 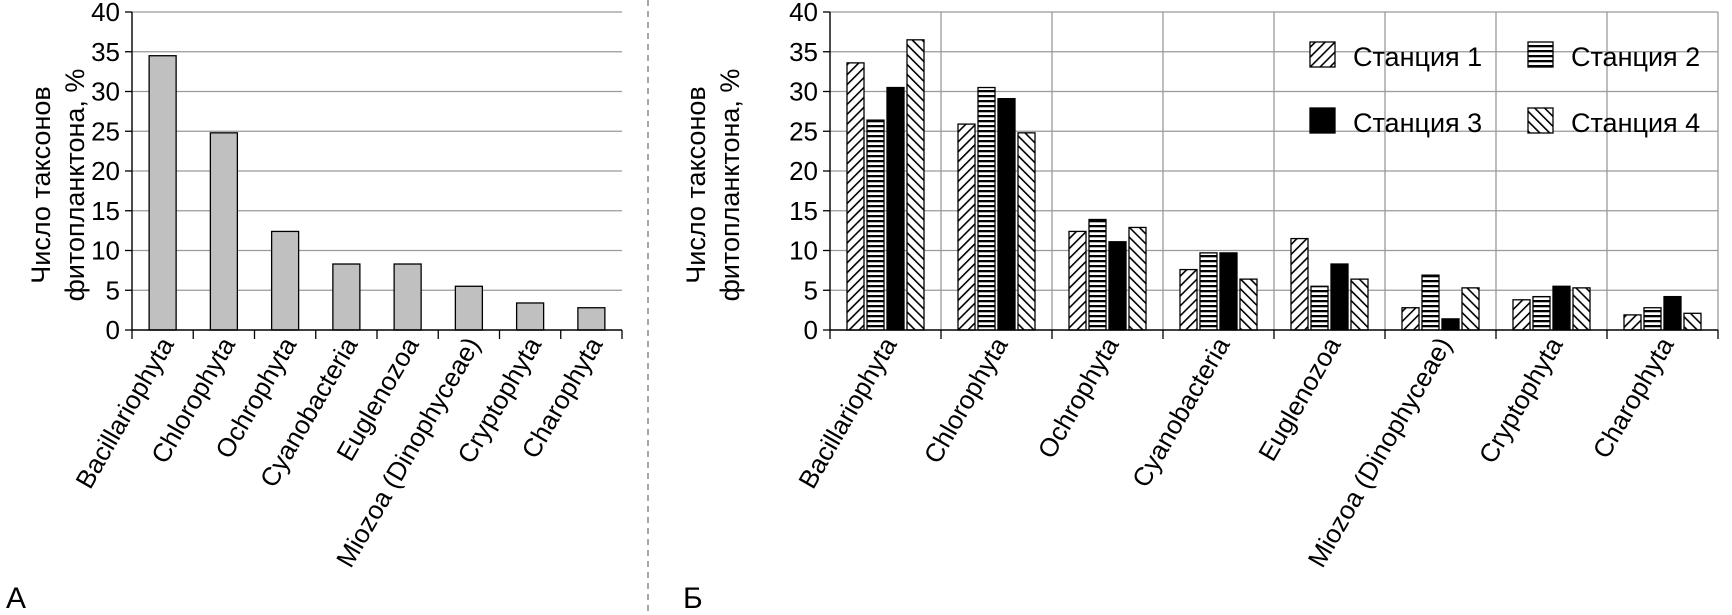 I want to click on panel-a-bars, so click(x=377, y=193).